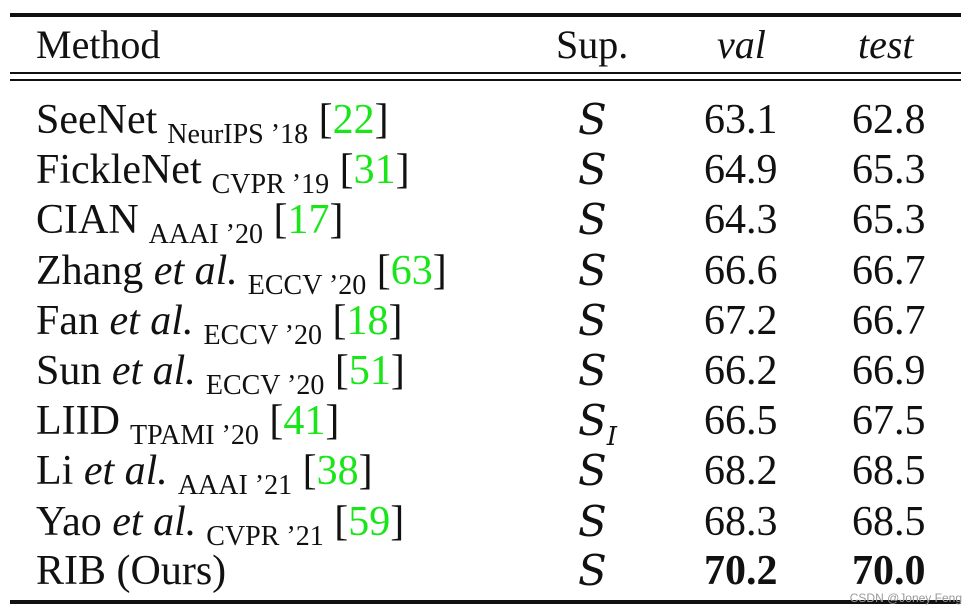 This screenshot has height=613, width=974. What do you see at coordinates (308, 220) in the screenshot?
I see `citation-link: 17` at bounding box center [308, 220].